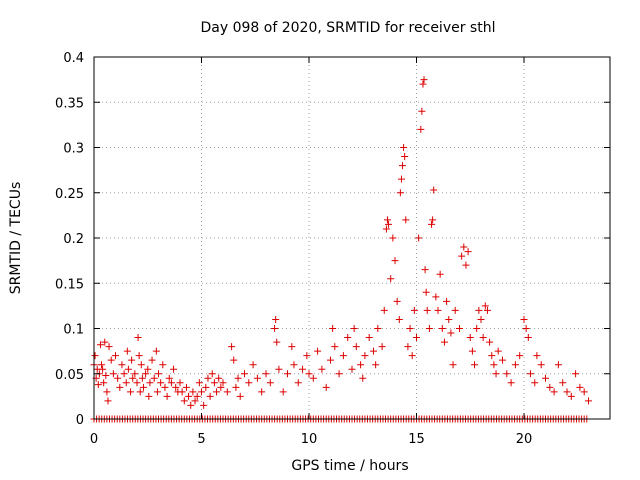 The width and height of the screenshot is (640, 480). I want to click on x-tick-label: 15, so click(416, 439).